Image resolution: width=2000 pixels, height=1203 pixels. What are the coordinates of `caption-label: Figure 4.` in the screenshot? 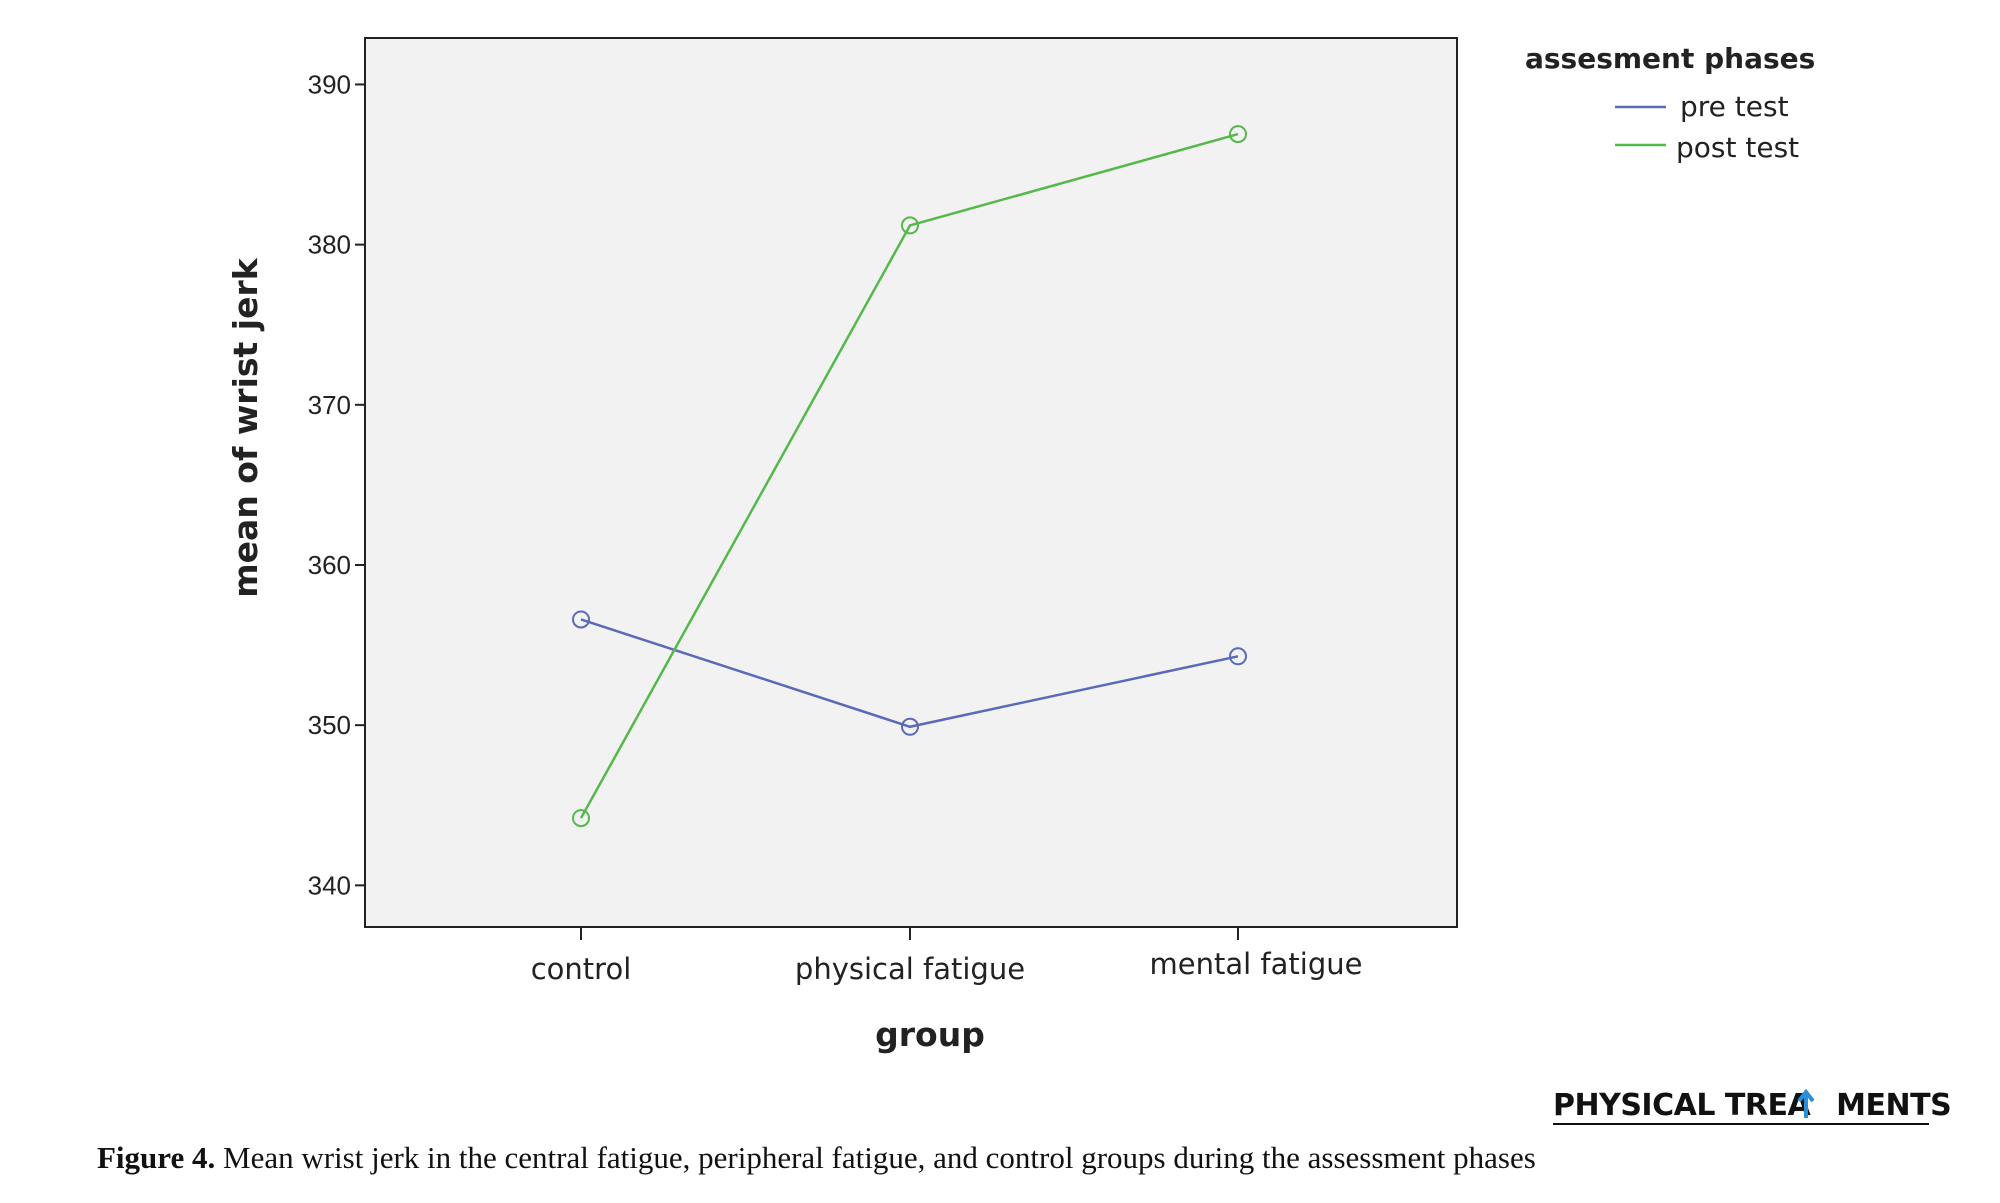 It's located at (156, 1157).